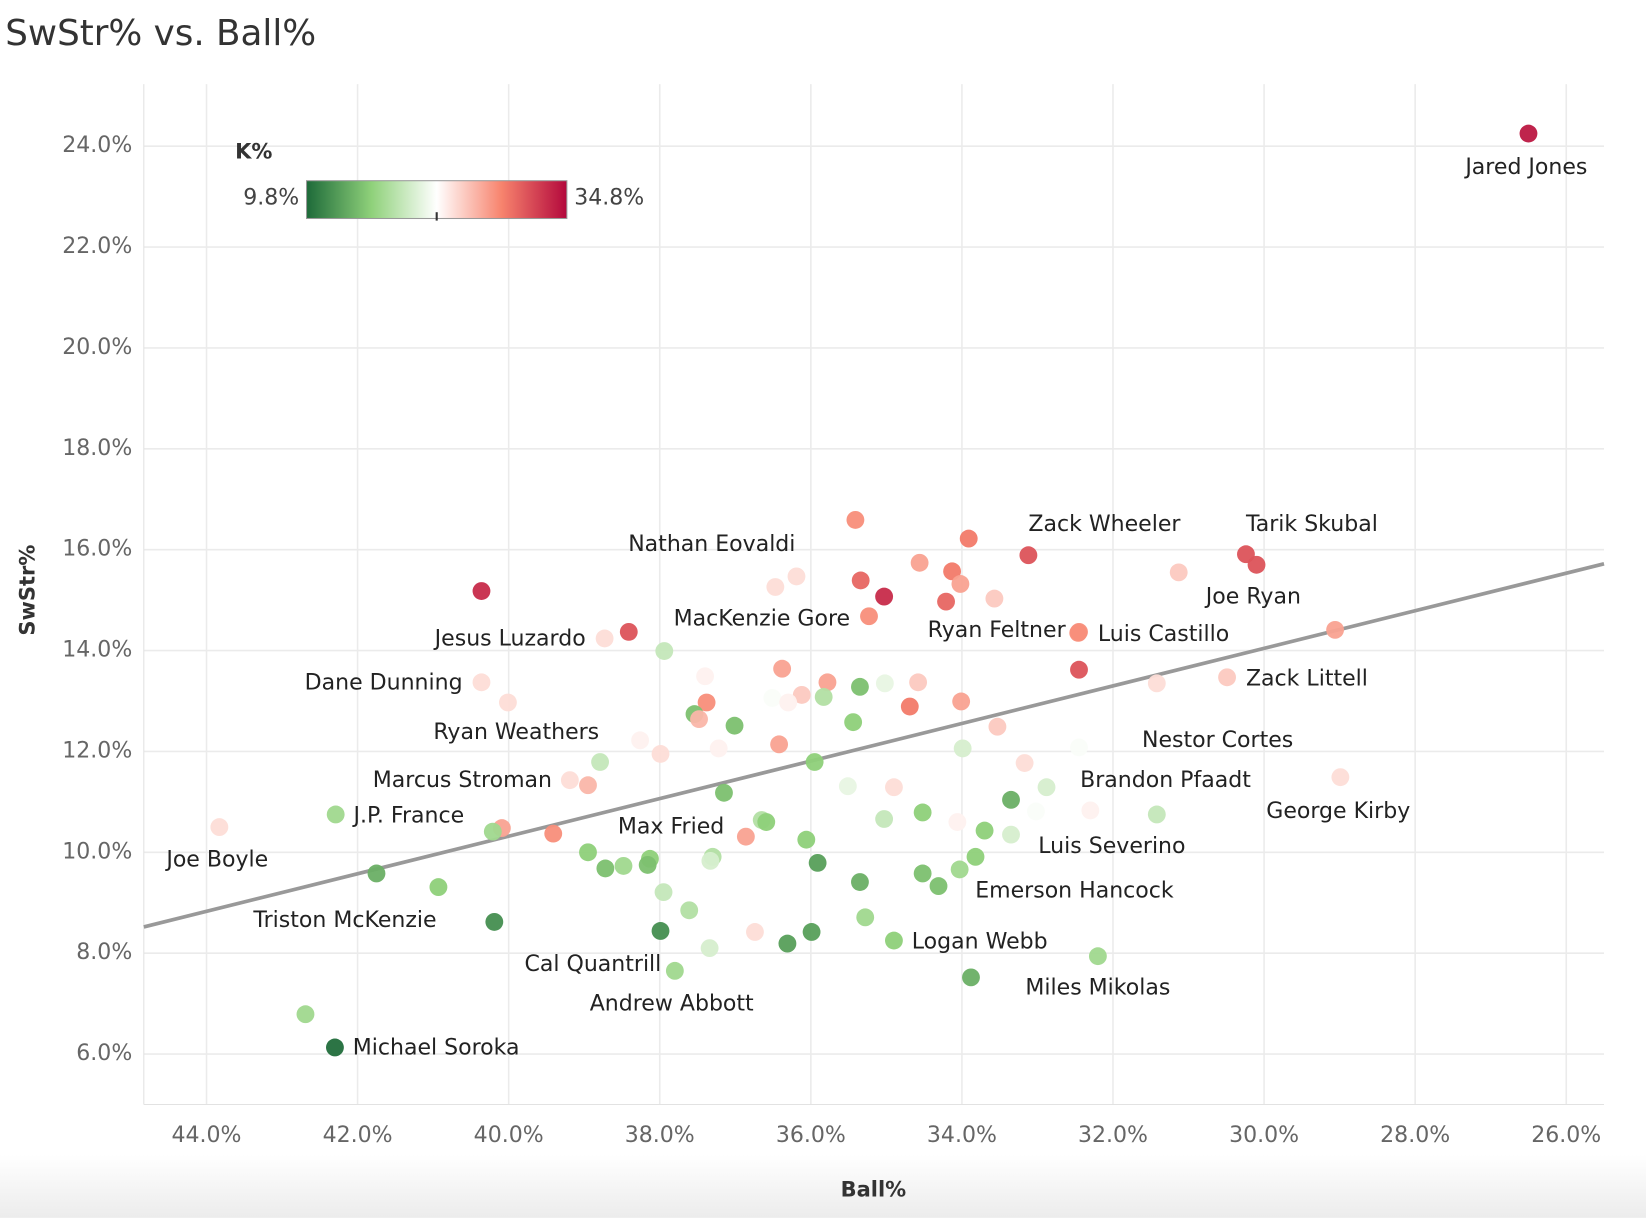 The height and width of the screenshot is (1218, 1646). I want to click on point-label: Zack Wheeler, so click(1104, 524).